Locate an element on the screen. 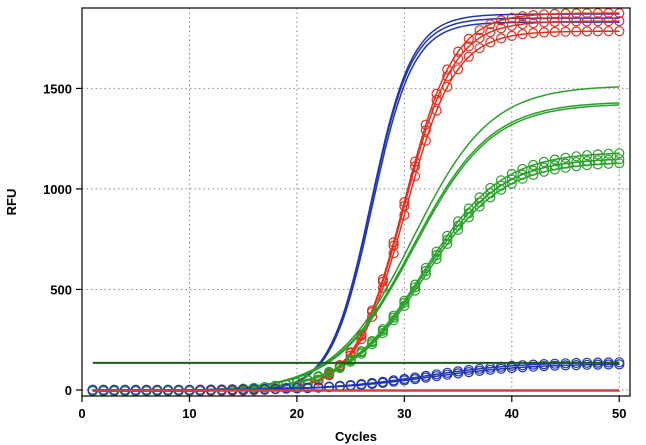 This screenshot has height=445, width=646. y-tick-label: 1500 is located at coordinates (57, 88).